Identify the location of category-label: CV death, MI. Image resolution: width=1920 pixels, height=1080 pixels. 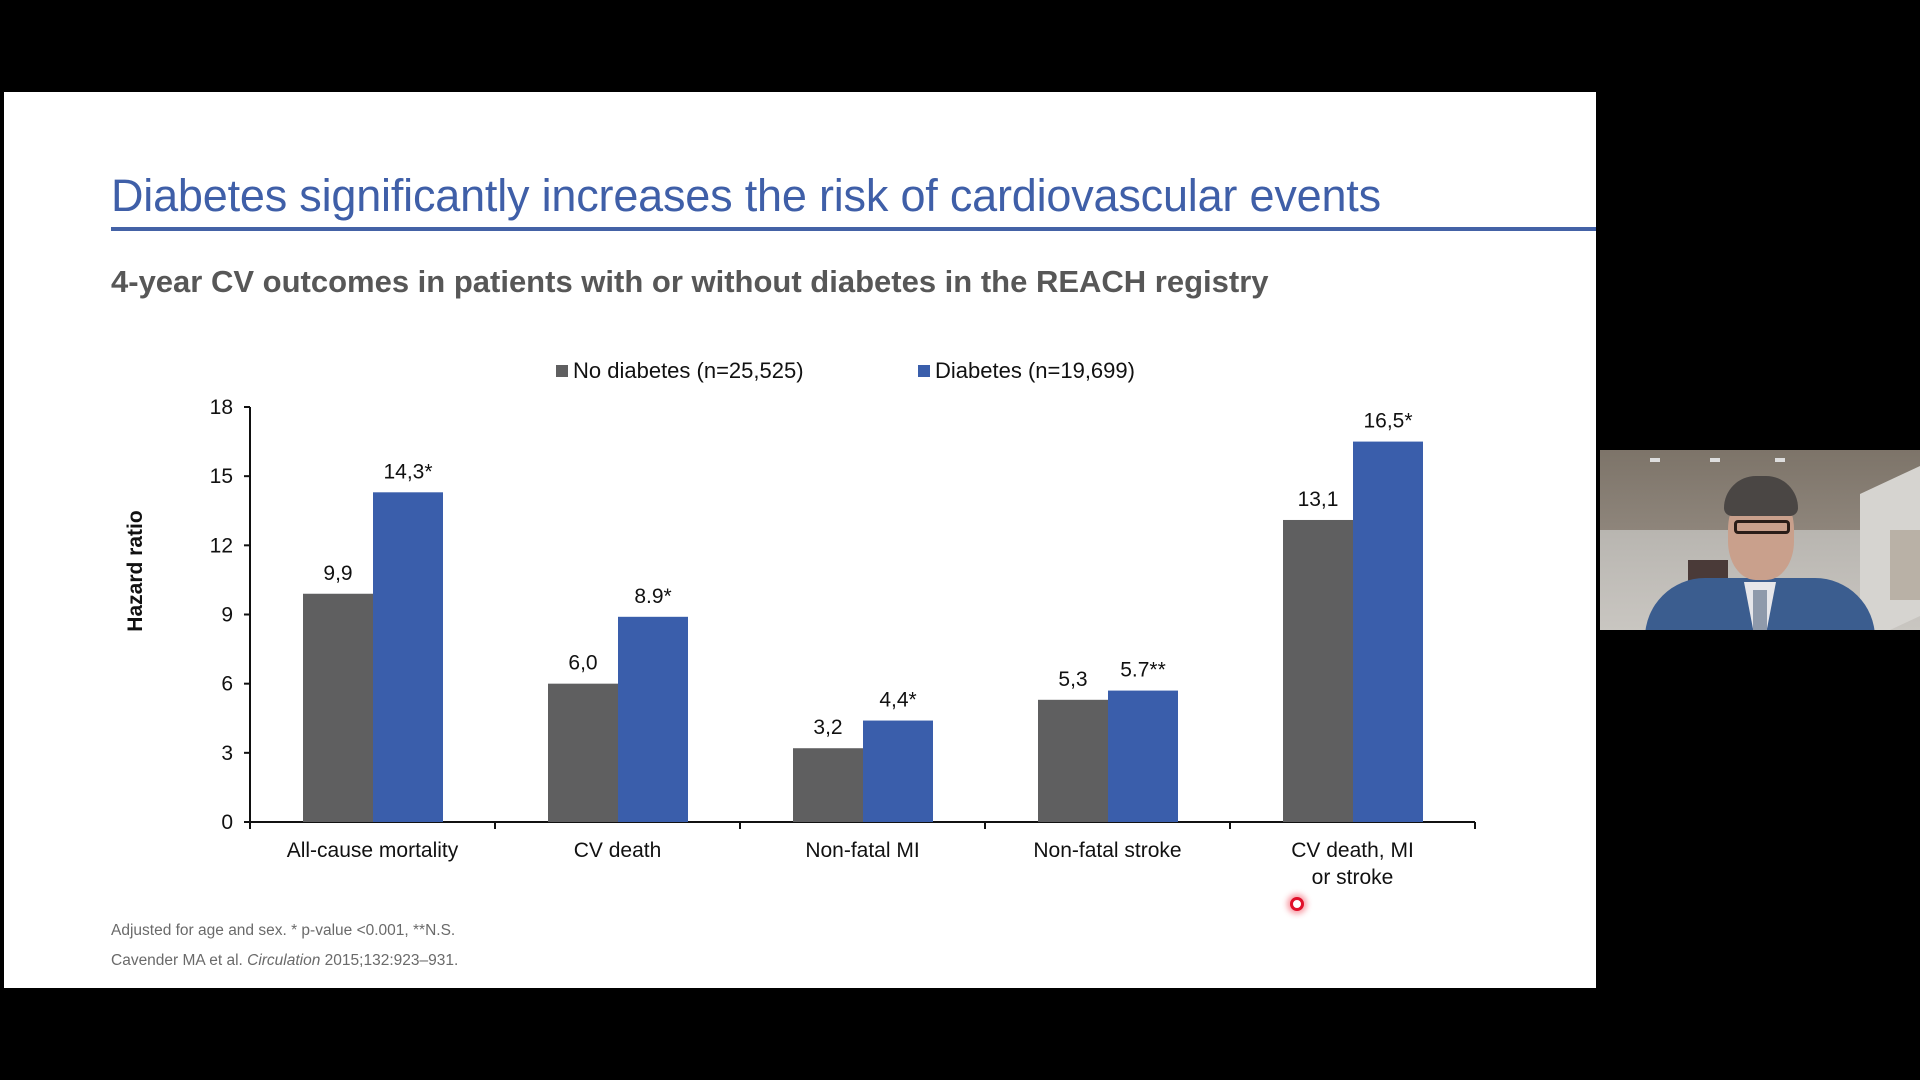
(1352, 850).